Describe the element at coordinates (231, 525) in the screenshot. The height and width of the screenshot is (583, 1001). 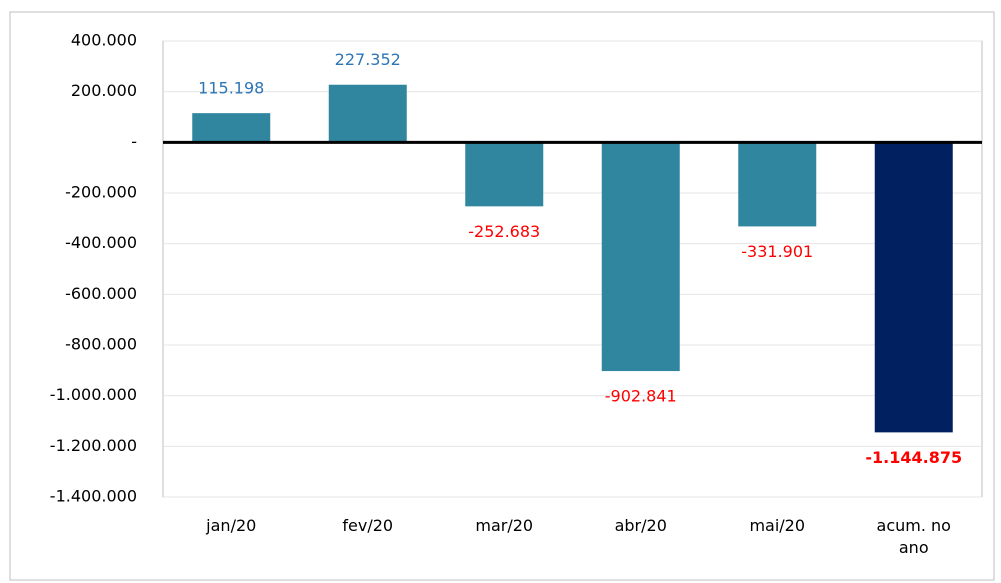
I see `x-tick-label: jan/20` at that location.